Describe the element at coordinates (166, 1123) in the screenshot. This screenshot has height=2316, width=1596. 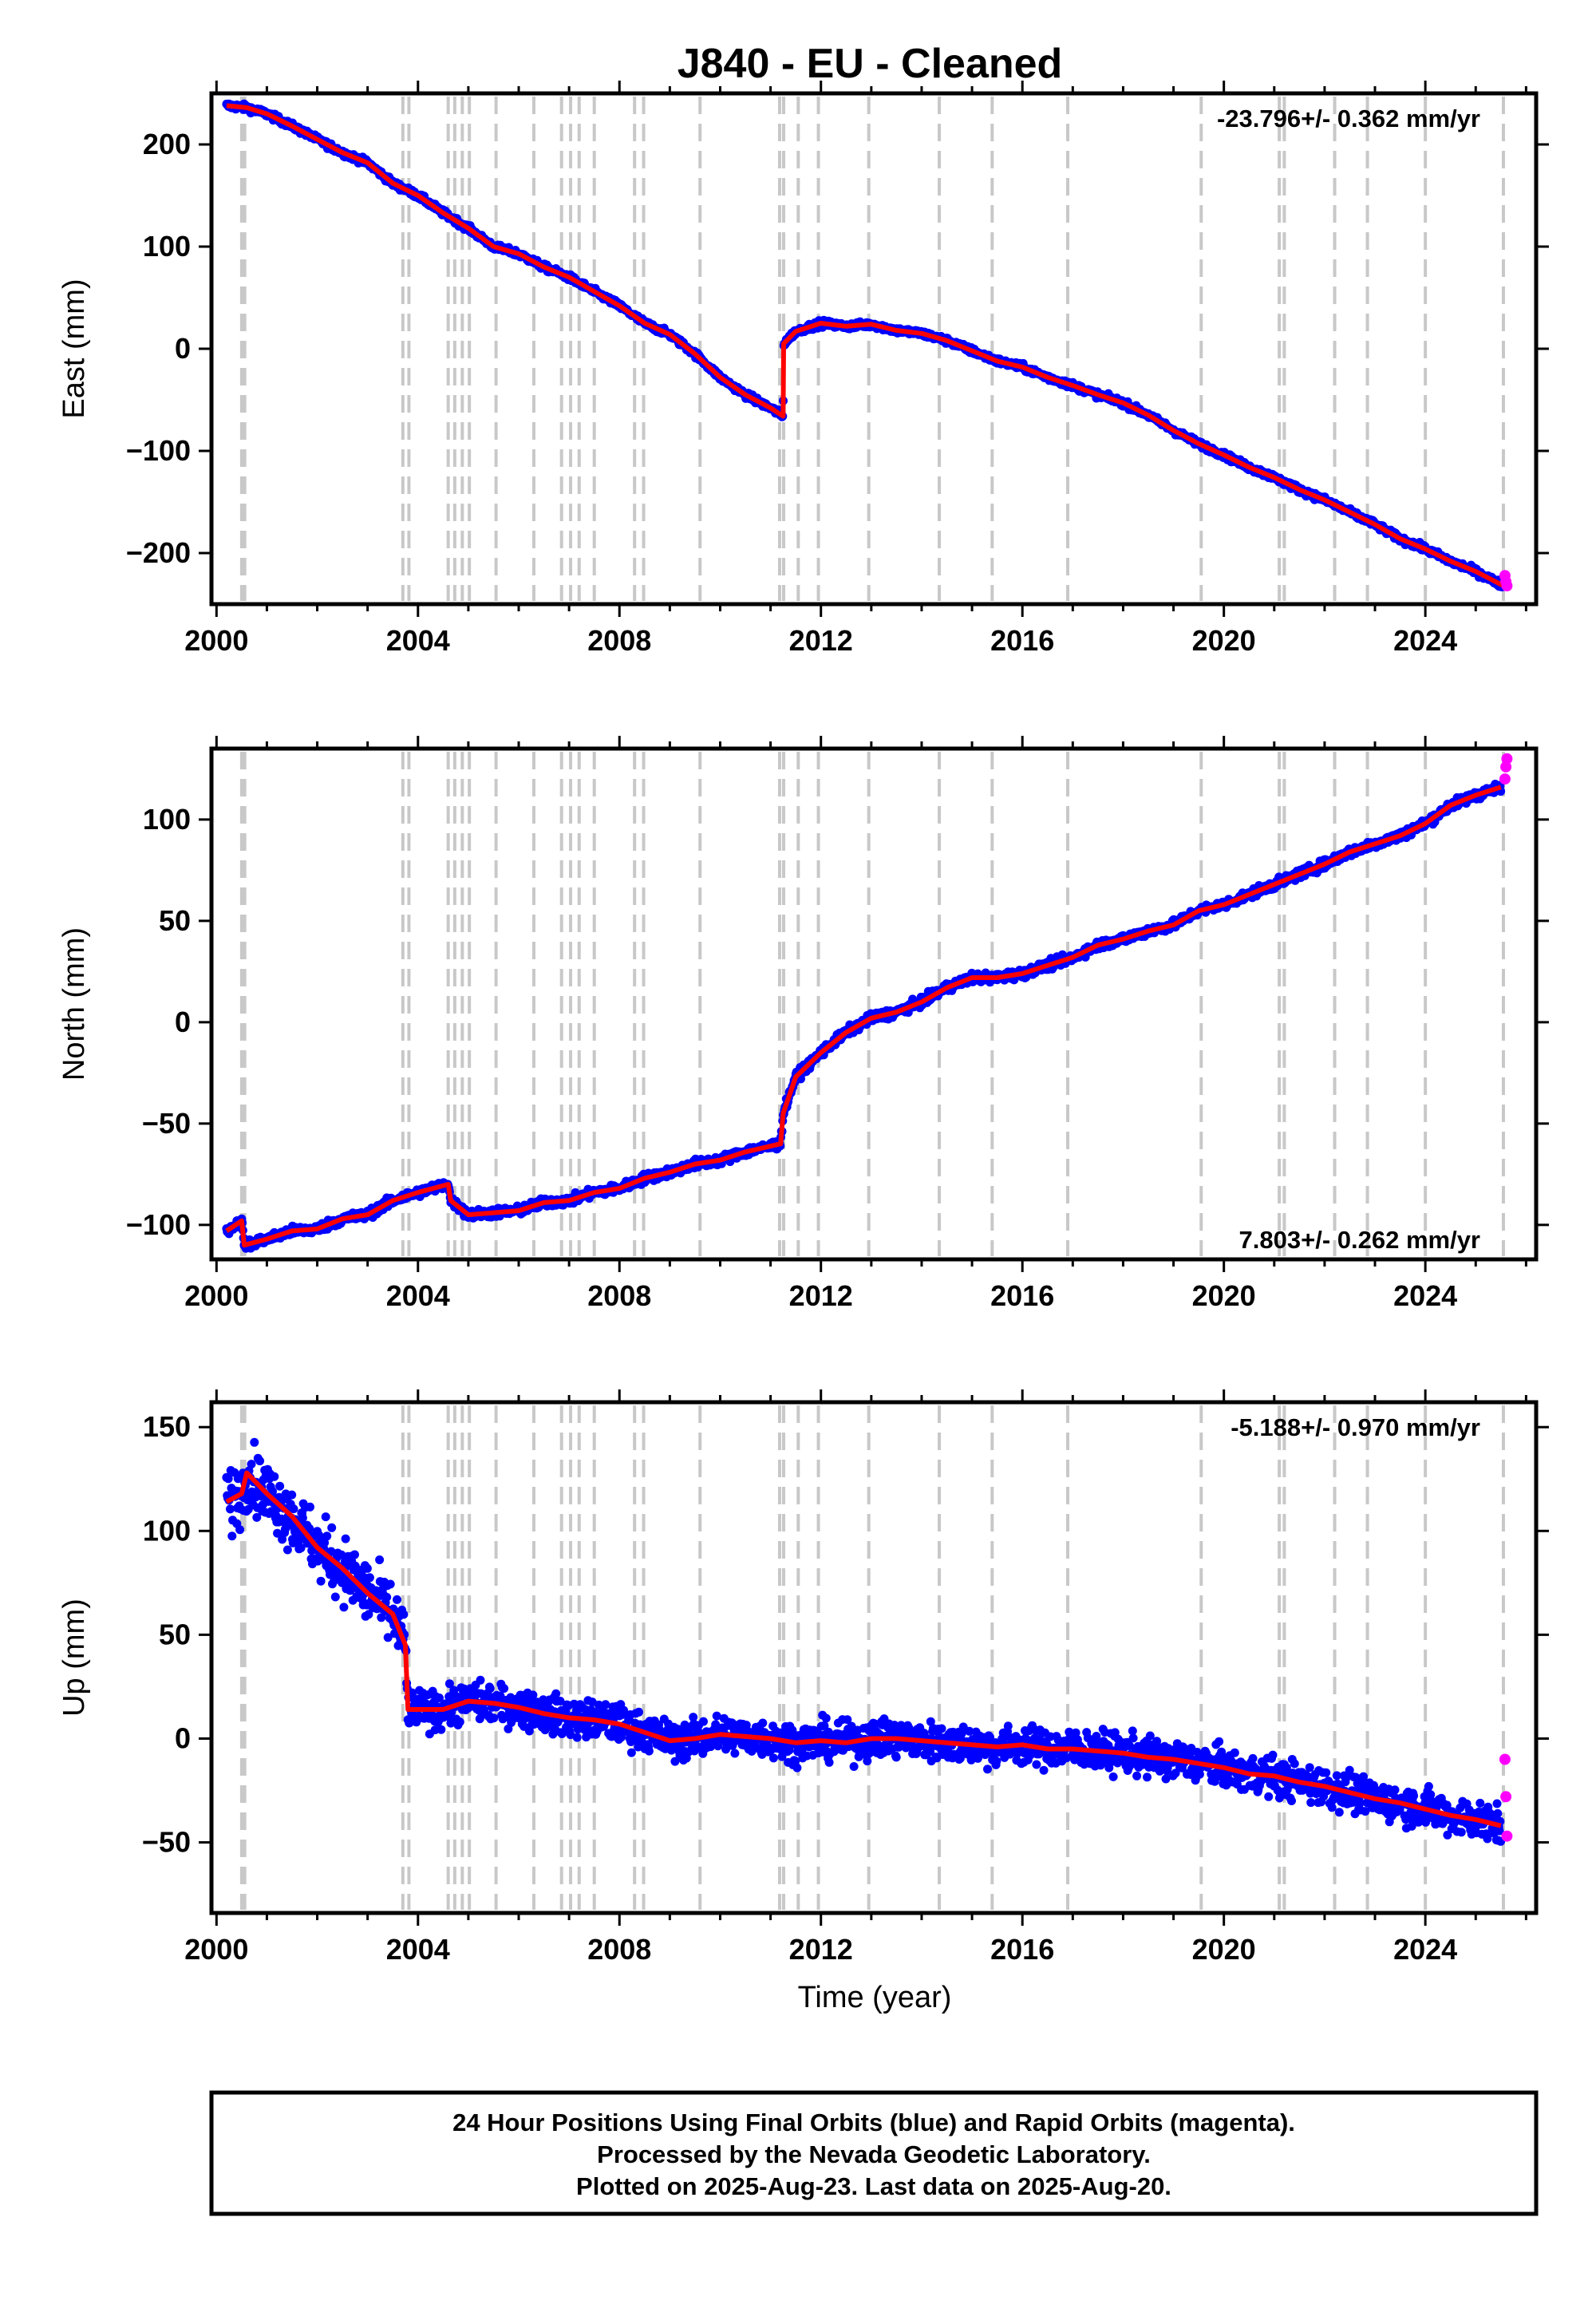
I see `y-tick-label: −50` at that location.